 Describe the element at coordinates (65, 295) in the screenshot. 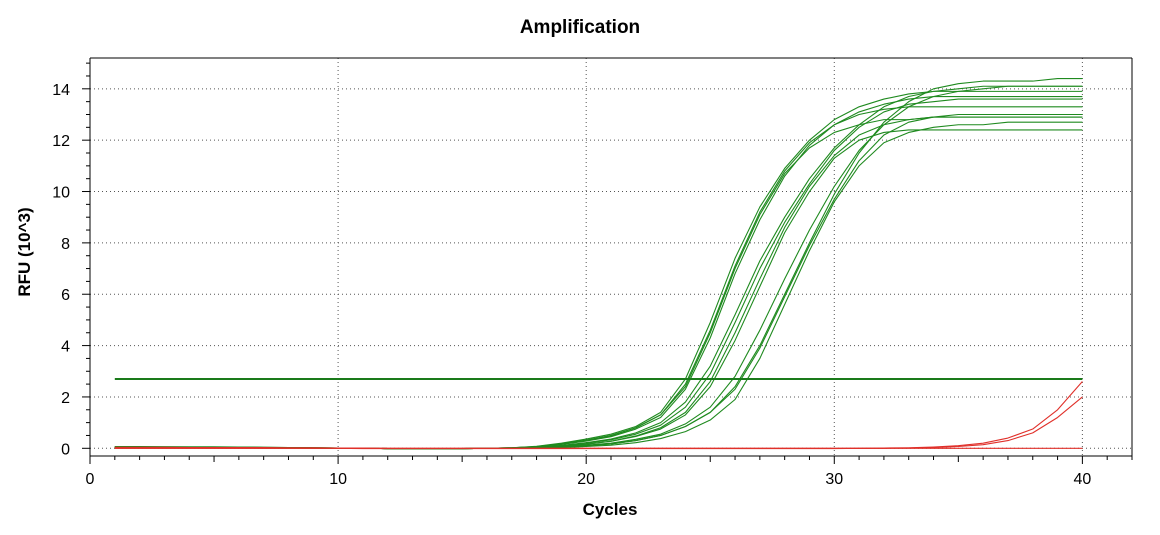

I see `y-tick-label-6: 6` at that location.